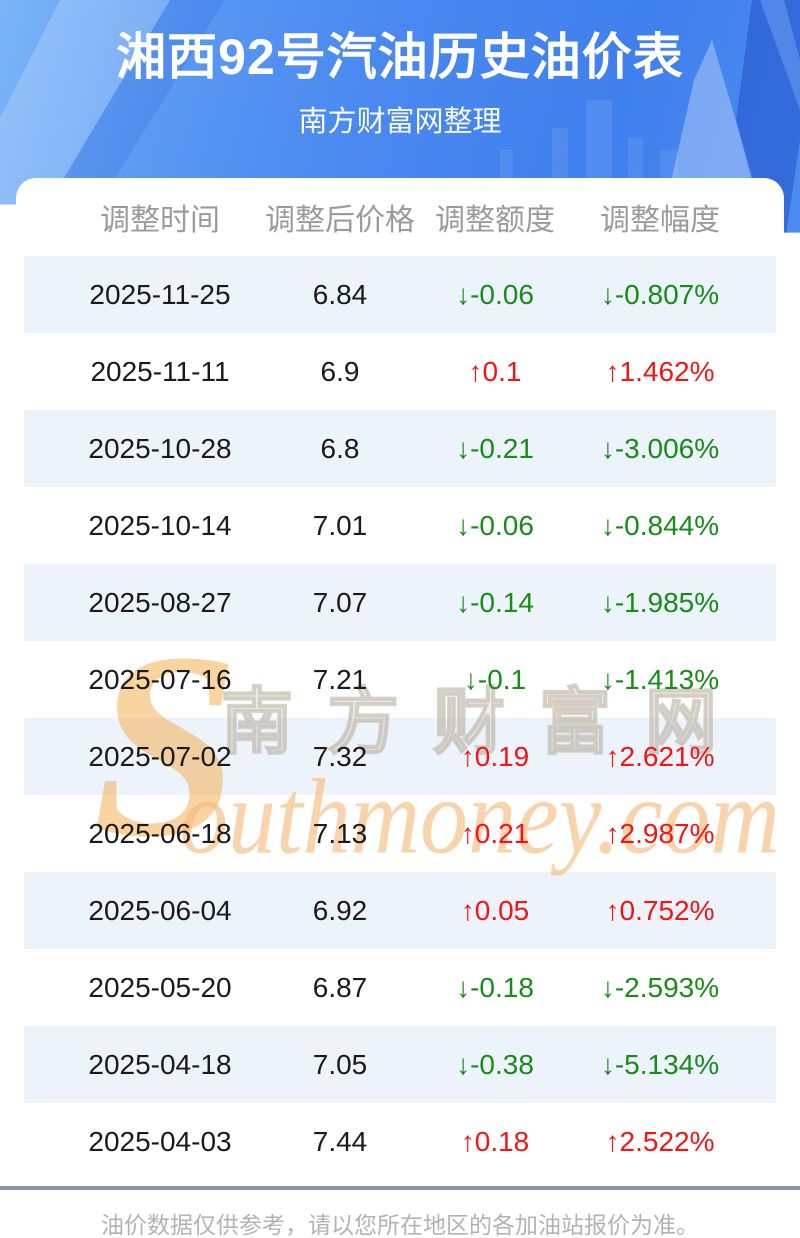 The image size is (800, 1238). I want to click on row-change-amount: ↓-0.14, so click(495, 602).